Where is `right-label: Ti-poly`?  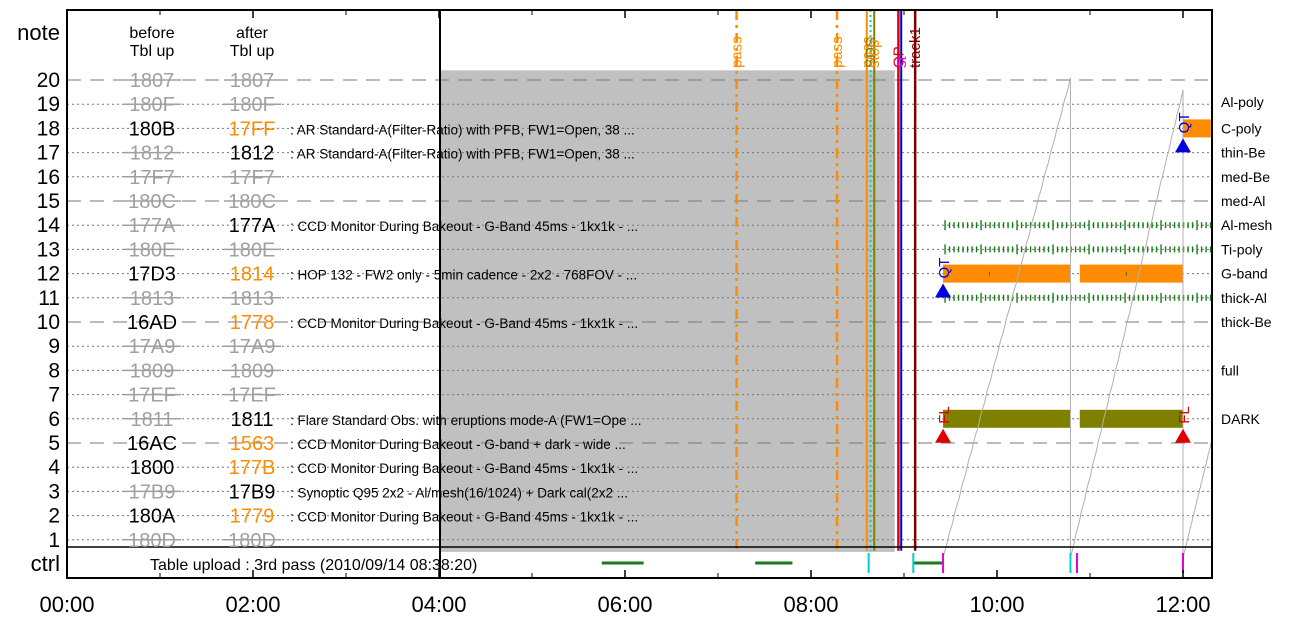
right-label: Ti-poly is located at coordinates (1242, 249).